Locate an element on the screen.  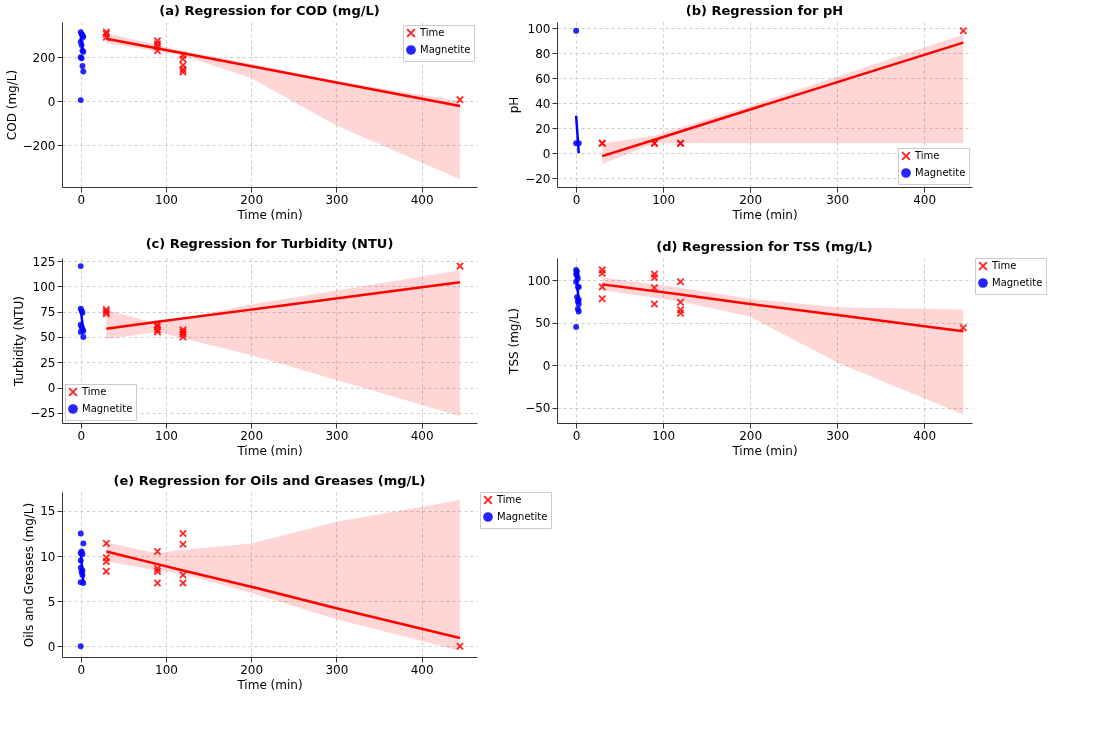
y-tick-label: −25 is located at coordinates (43, 413).